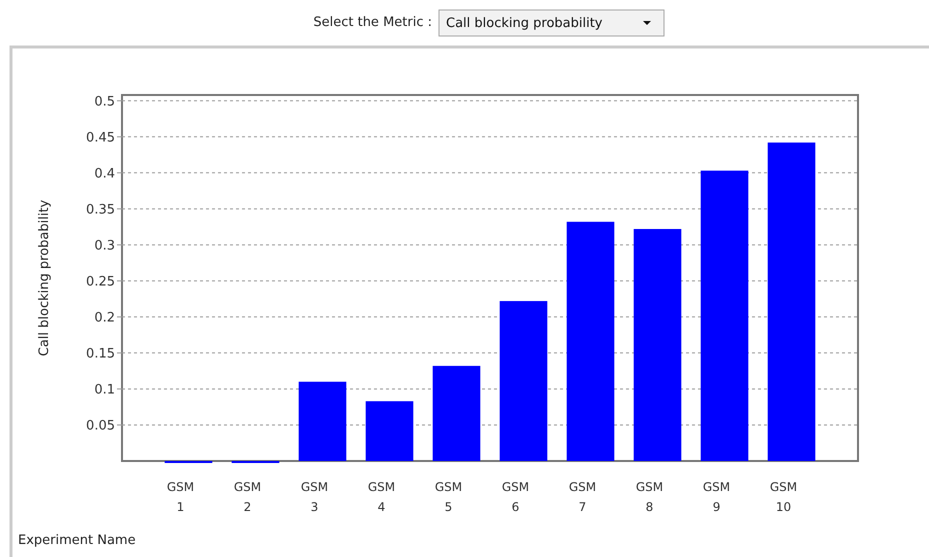 The image size is (929, 557). I want to click on x-tick-label: GSM 2, so click(248, 497).